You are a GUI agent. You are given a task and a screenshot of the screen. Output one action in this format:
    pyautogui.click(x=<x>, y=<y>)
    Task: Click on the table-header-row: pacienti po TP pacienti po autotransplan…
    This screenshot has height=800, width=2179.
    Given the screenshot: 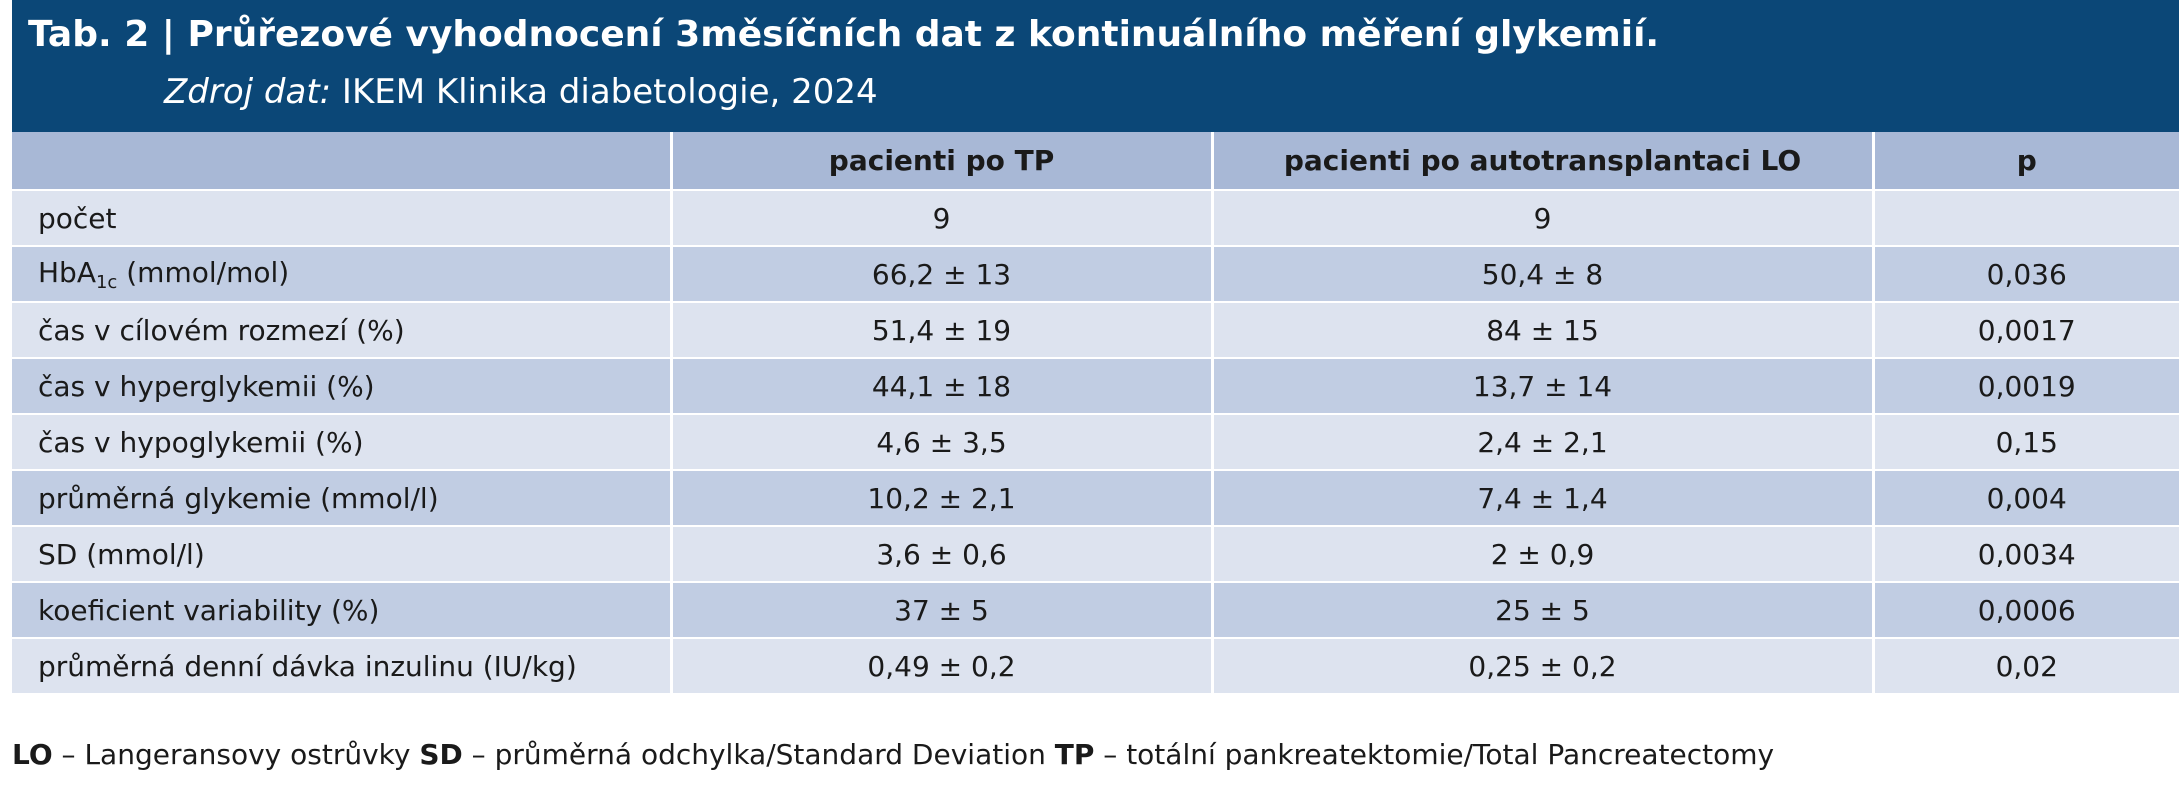 What is the action you would take?
    pyautogui.click(x=1095, y=161)
    